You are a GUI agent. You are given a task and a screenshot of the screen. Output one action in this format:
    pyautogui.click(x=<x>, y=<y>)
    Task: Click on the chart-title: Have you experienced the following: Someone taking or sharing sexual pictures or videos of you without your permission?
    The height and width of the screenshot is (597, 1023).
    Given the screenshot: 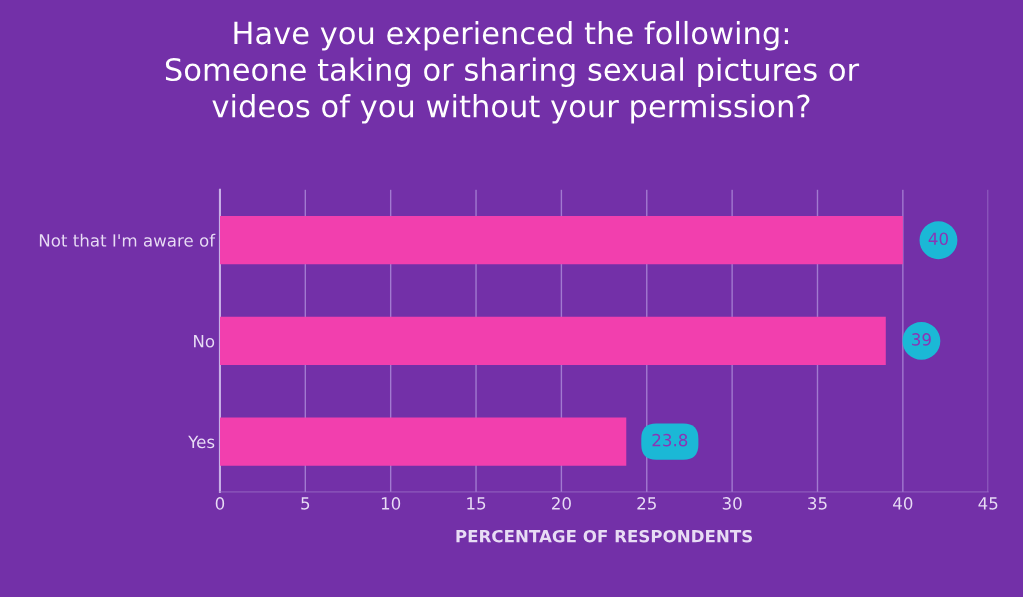 What is the action you would take?
    pyautogui.click(x=512, y=72)
    